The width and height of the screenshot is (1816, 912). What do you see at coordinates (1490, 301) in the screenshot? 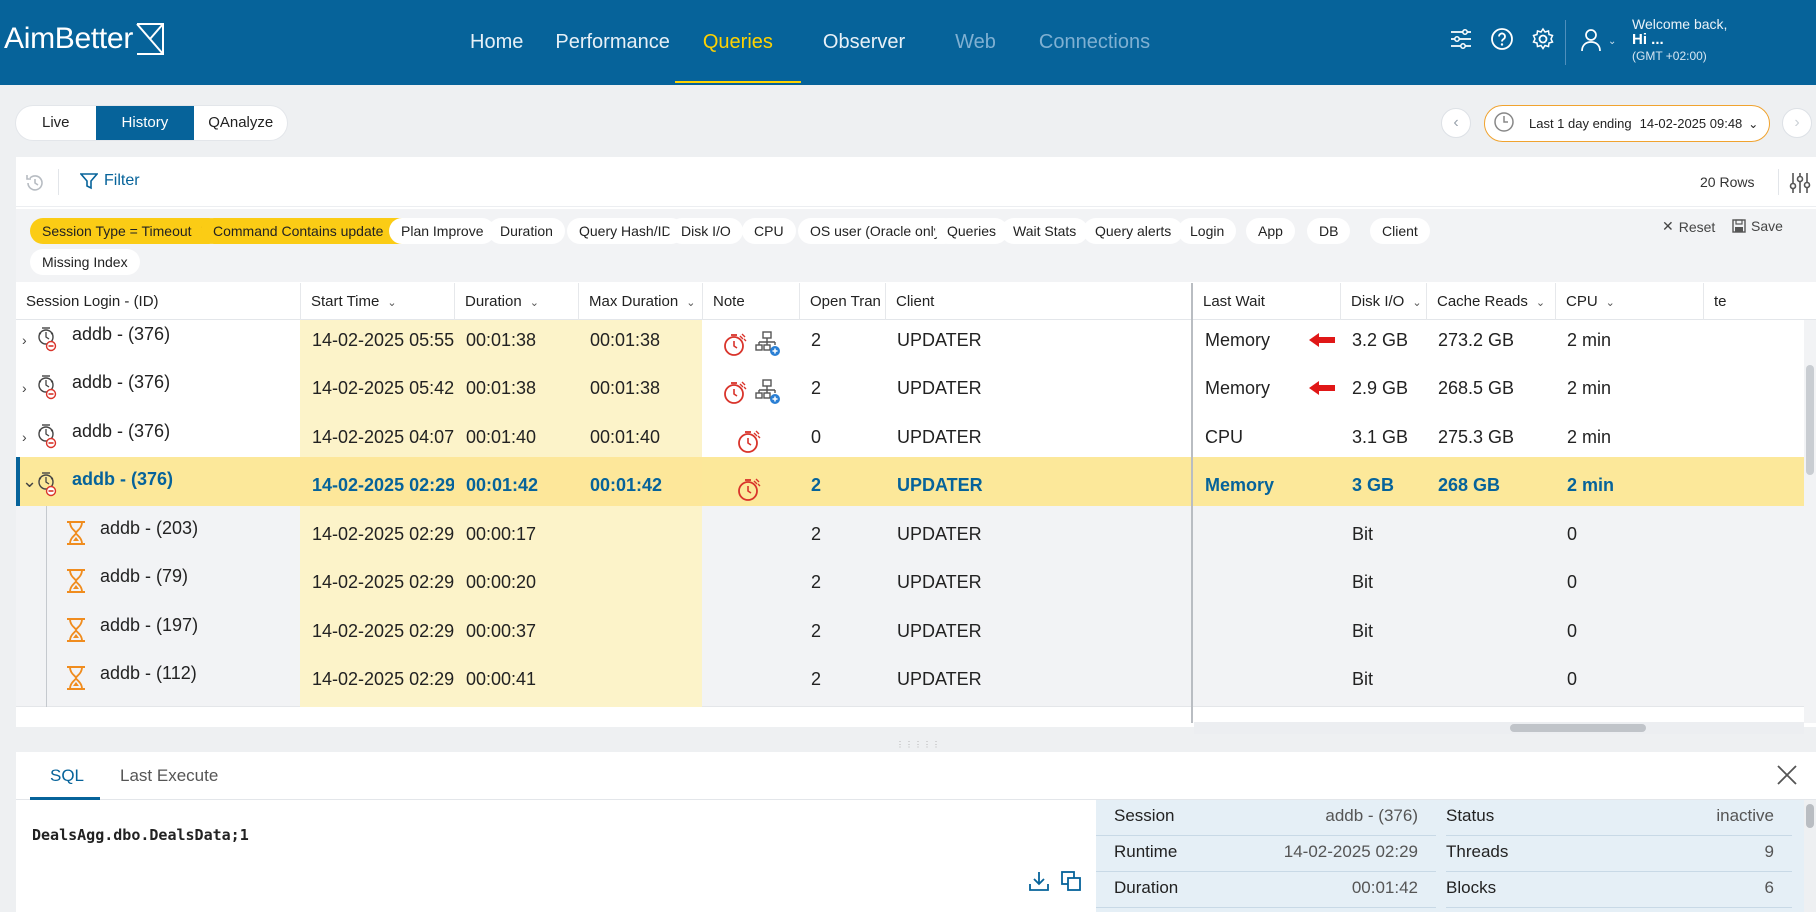
I see `col-cache-reads: Cache Reads ⌄` at bounding box center [1490, 301].